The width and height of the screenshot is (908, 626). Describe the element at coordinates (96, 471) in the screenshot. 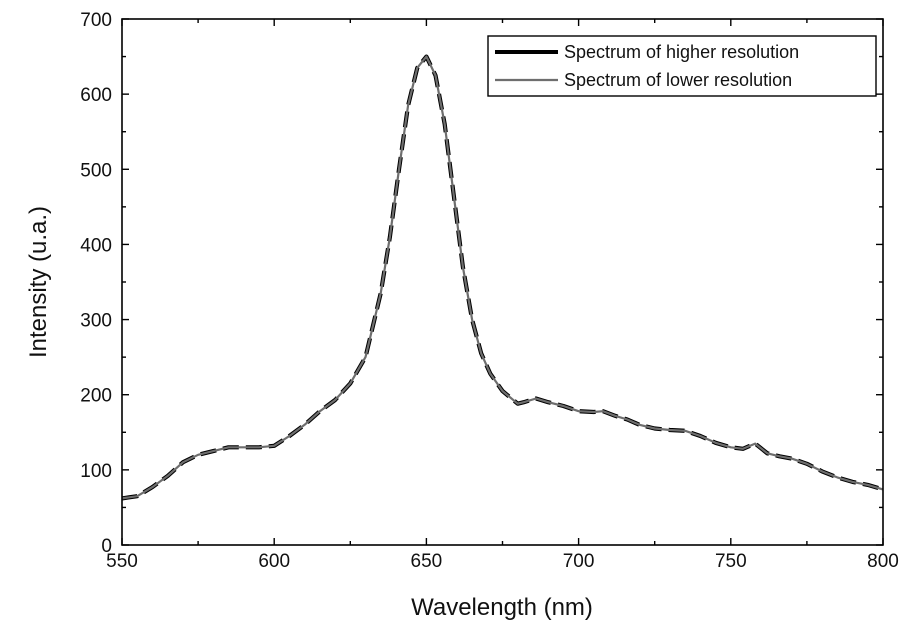

I see `y-tick-label: 100` at that location.